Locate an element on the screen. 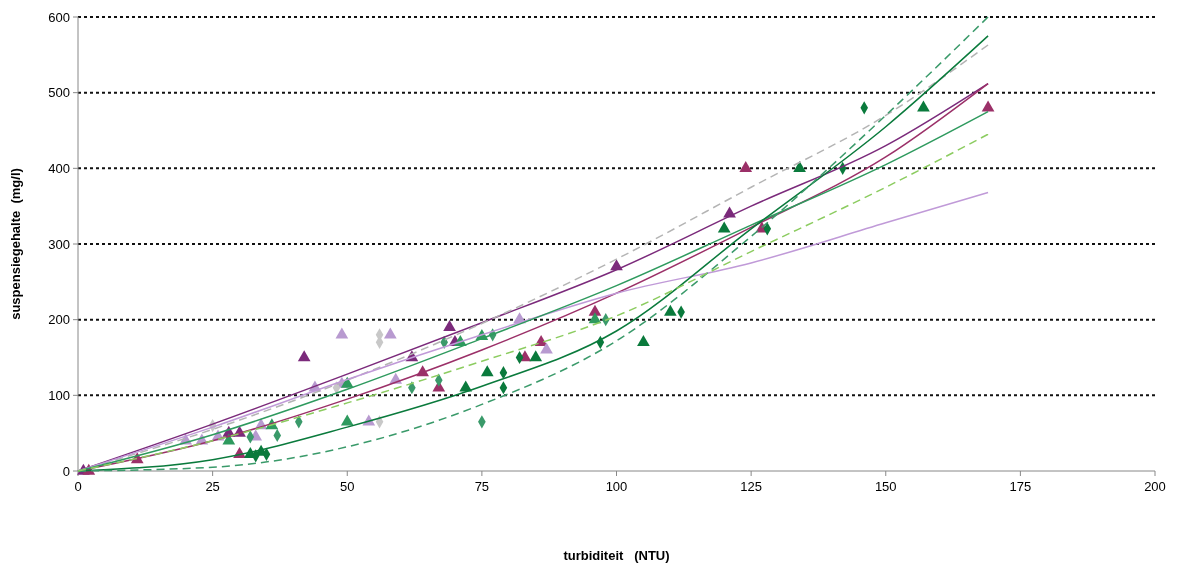 This screenshot has width=1179, height=570. x-tick-label: 25 is located at coordinates (212, 486).